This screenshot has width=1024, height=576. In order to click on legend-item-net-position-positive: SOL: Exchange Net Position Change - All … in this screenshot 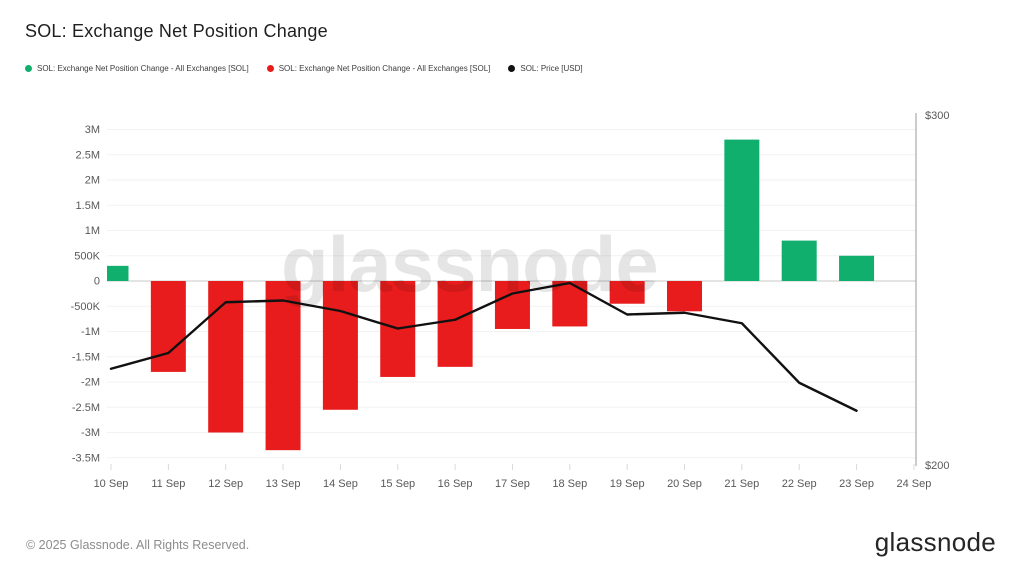, I will do `click(137, 68)`.